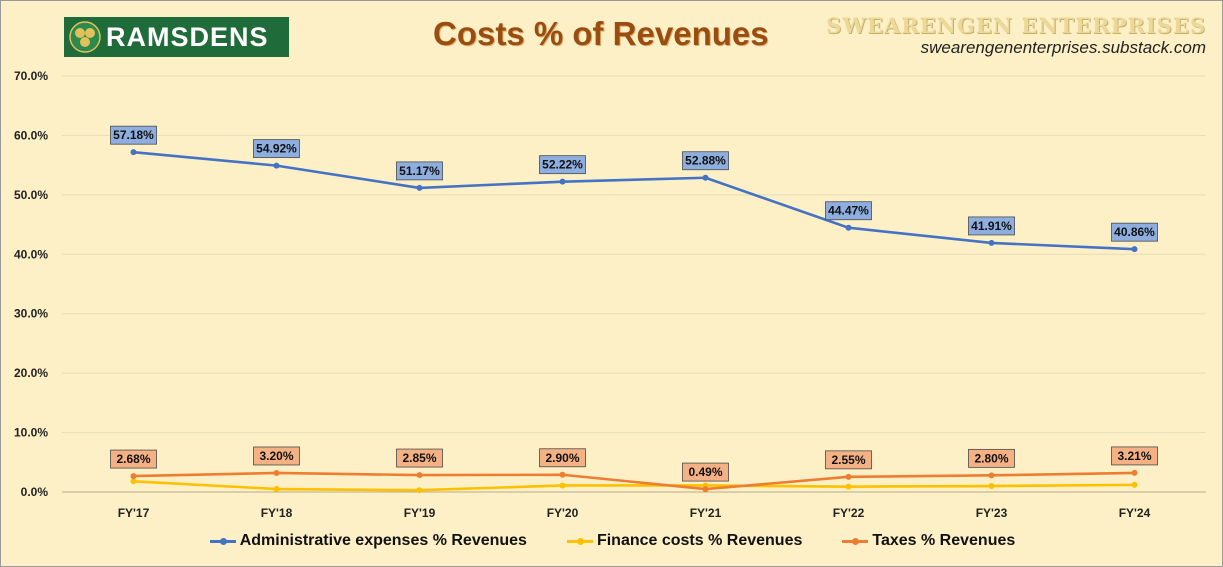  Describe the element at coordinates (31, 76) in the screenshot. I see `y-tick-label: 70.0%` at that location.